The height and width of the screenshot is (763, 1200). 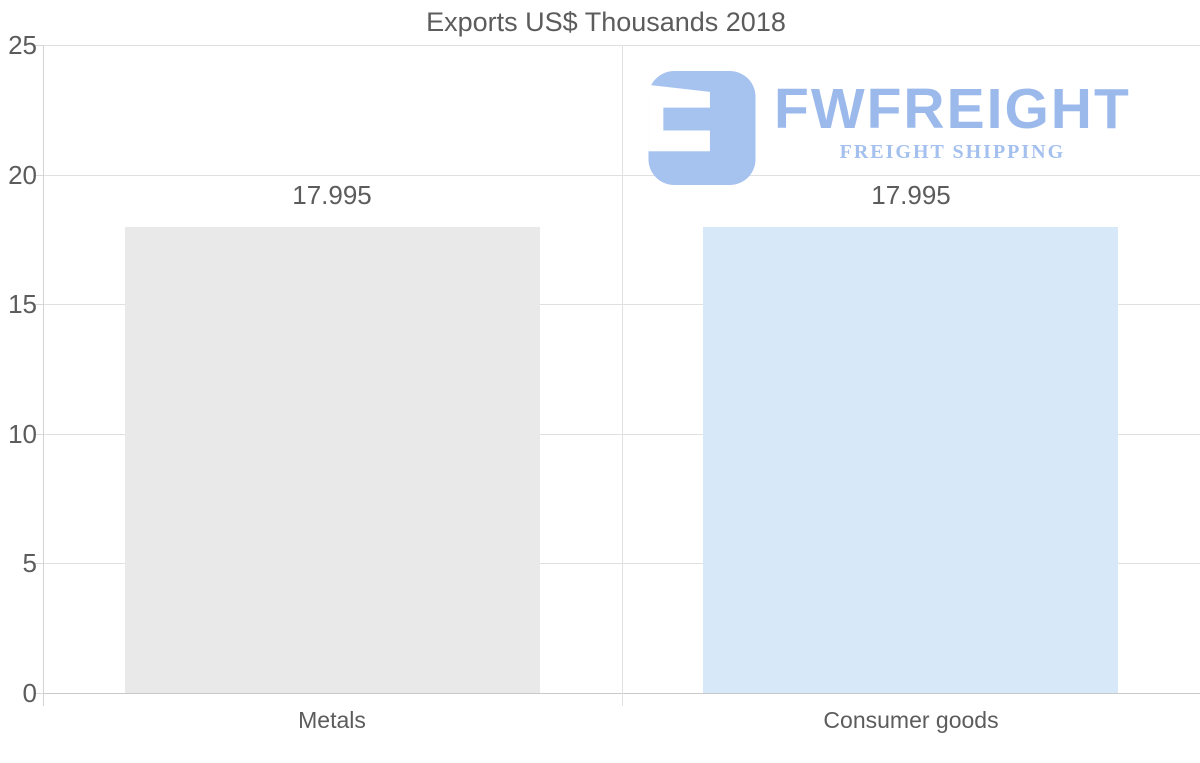 I want to click on y-axis-line, so click(x=43, y=375).